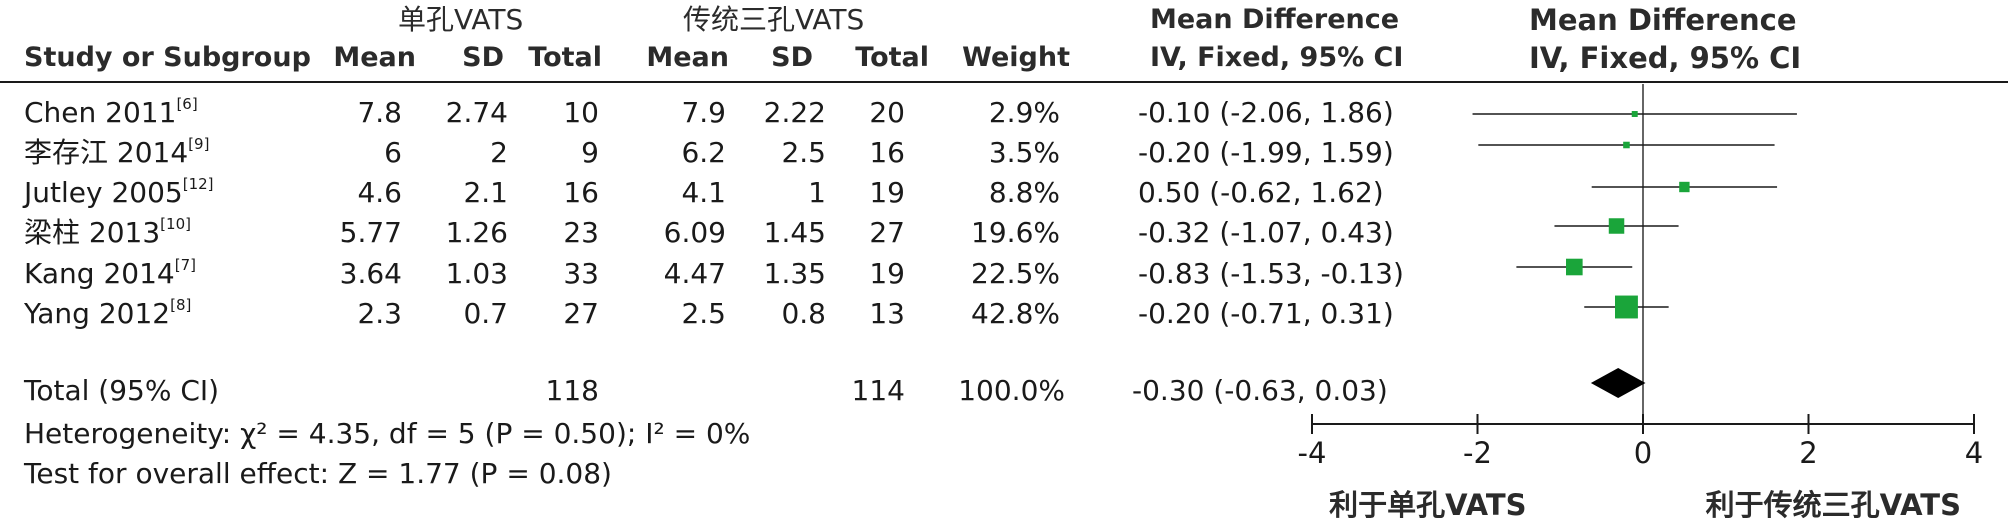  I want to click on mean2-cell: 7.9, so click(703, 112).